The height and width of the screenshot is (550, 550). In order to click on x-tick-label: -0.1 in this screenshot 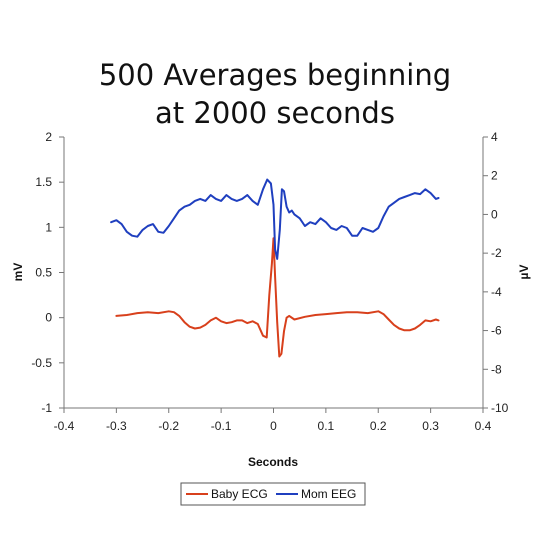, I will do `click(221, 426)`.